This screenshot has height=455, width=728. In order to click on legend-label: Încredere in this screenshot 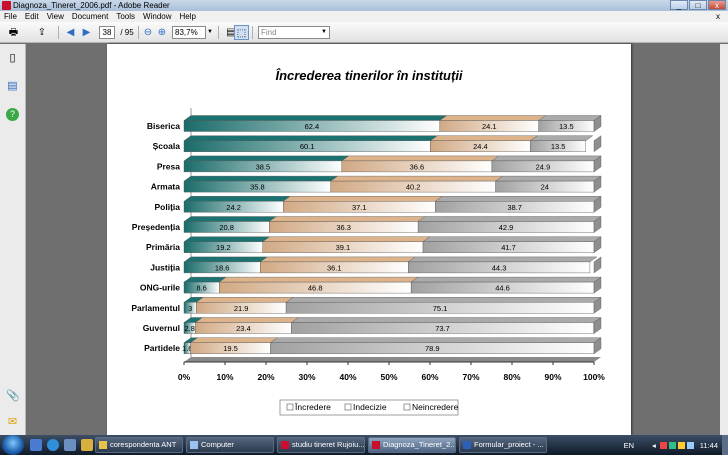, I will do `click(312, 407)`.